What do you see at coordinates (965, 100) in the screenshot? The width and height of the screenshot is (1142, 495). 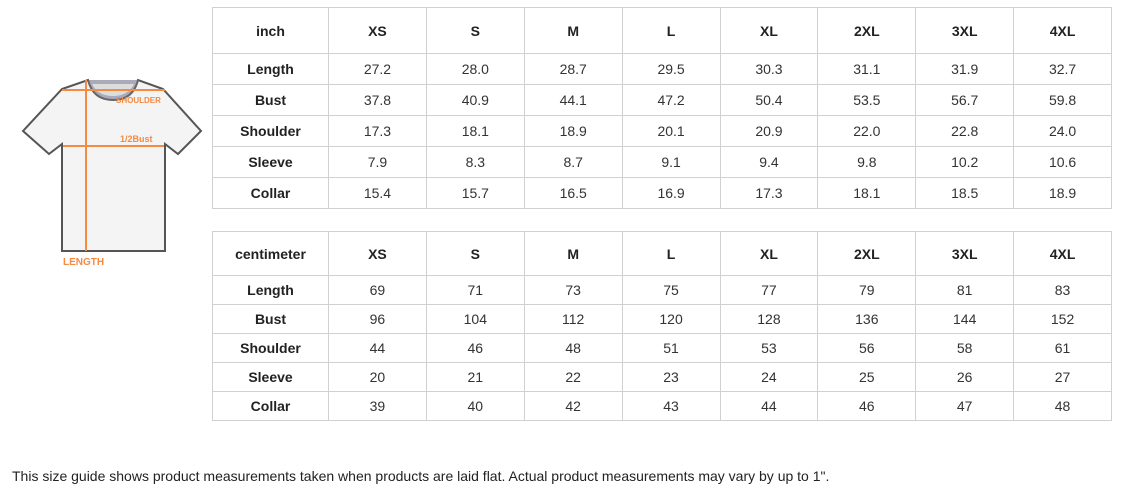 I see `measurement-cell: 56.7` at bounding box center [965, 100].